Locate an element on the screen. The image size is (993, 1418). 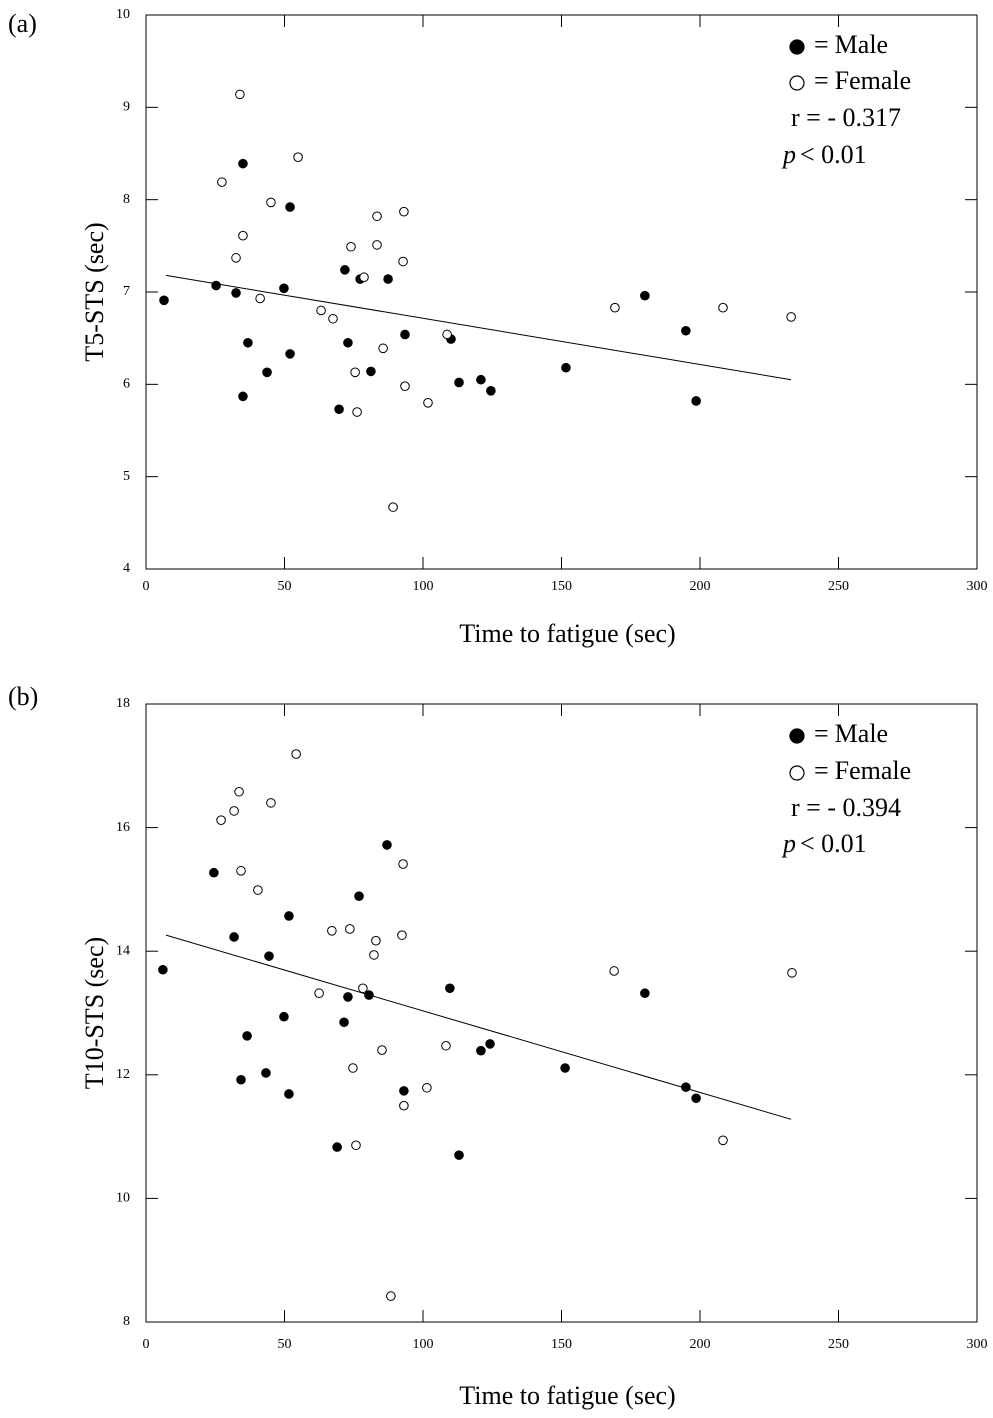
y-tick-label: 4 is located at coordinates (126, 568).